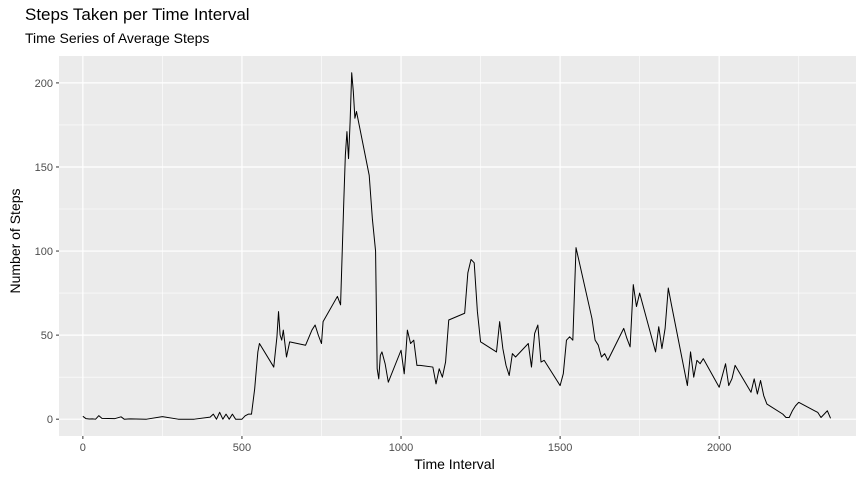 This screenshot has height=480, width=864. What do you see at coordinates (44, 84) in the screenshot?
I see `y-tick-label: 200` at bounding box center [44, 84].